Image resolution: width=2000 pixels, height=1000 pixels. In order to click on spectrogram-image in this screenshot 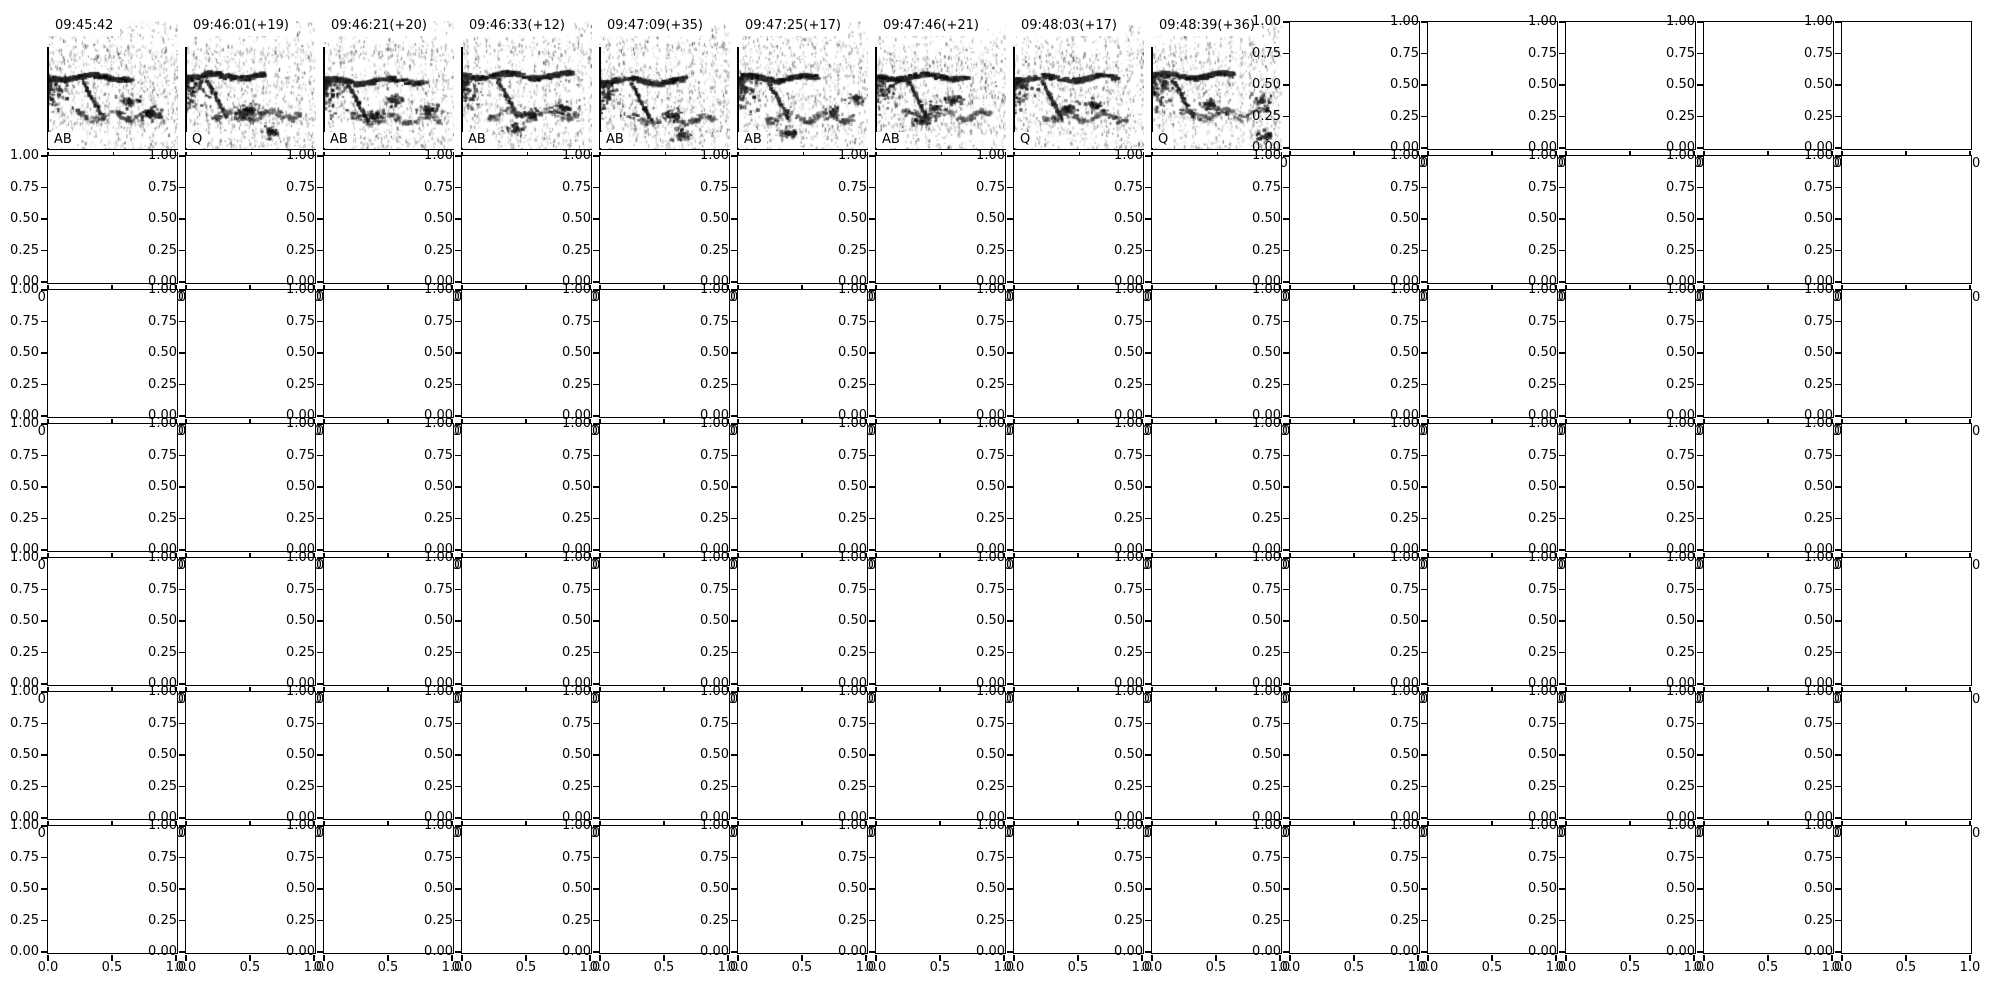, I will do `click(1216, 85)`.